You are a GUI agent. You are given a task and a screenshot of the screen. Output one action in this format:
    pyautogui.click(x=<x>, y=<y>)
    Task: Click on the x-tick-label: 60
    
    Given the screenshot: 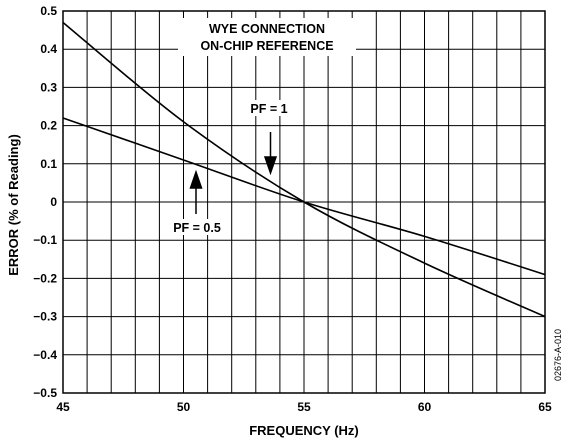 What is the action you would take?
    pyautogui.click(x=425, y=407)
    